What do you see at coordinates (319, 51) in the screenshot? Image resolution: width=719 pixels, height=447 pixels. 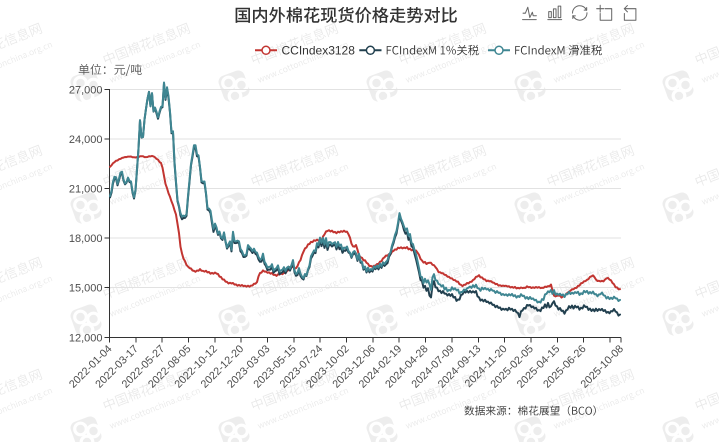 I see `svg-text: CCIndex3128` at bounding box center [319, 51].